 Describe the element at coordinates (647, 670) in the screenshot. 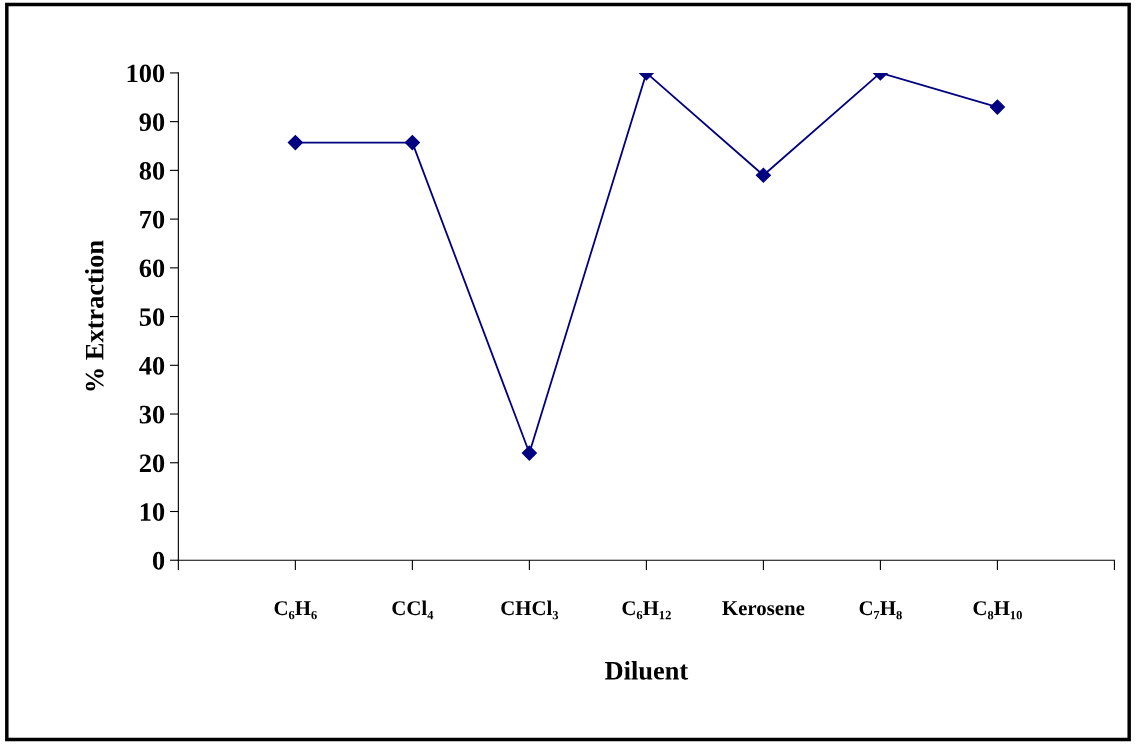

I see `x-axis-title: Diluent` at that location.